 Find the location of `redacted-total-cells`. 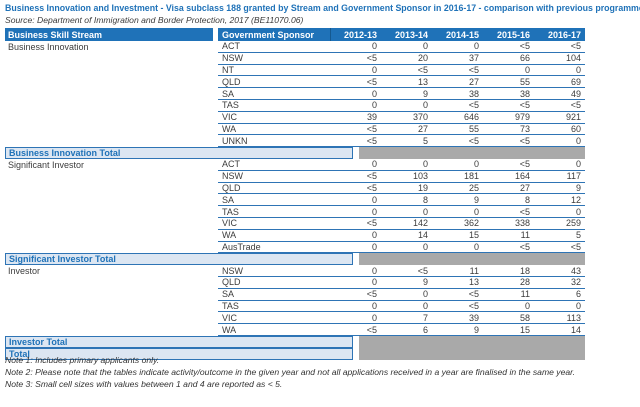

redacted-total-cells is located at coordinates (472, 259).